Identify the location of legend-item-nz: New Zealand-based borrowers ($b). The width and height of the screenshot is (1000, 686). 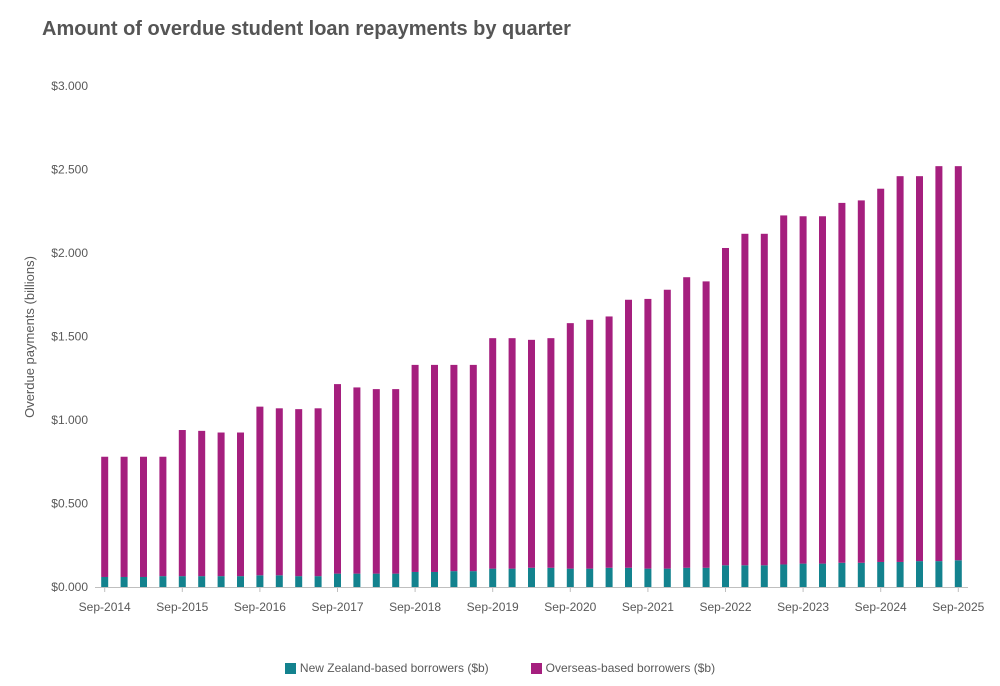
(386, 668).